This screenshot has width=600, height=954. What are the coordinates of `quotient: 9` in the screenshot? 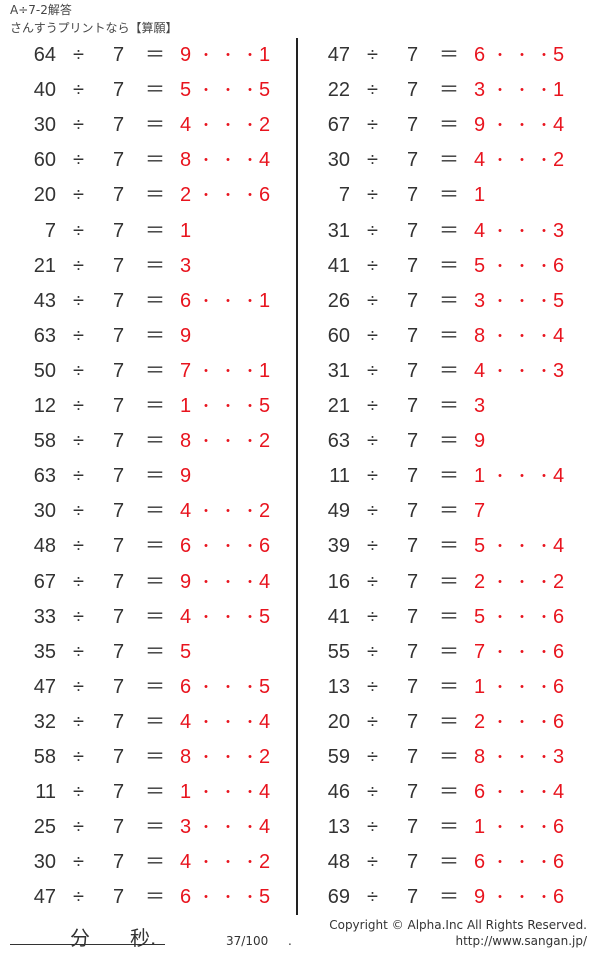 It's located at (480, 441).